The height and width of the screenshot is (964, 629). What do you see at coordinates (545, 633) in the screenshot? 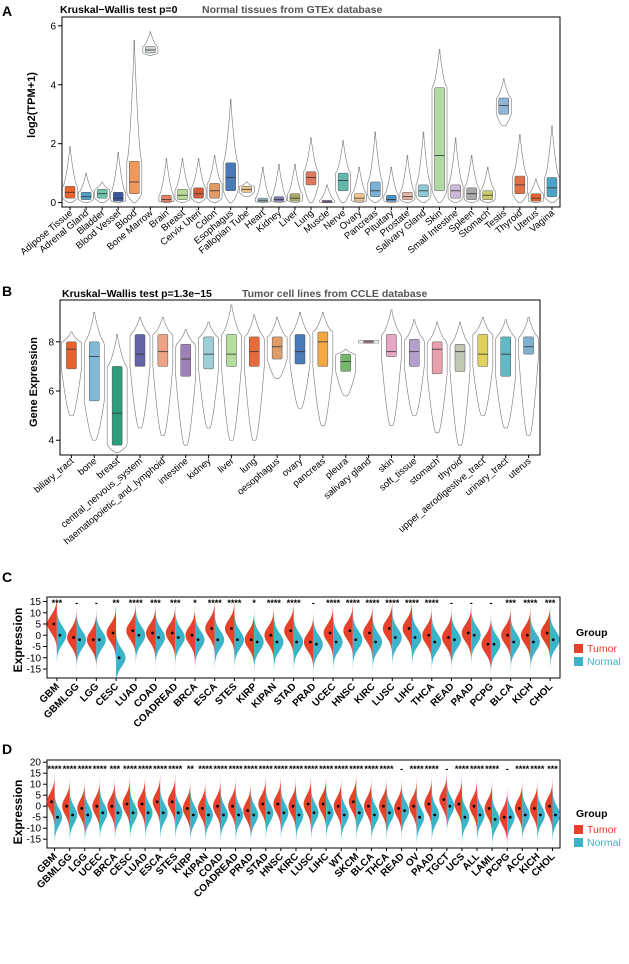
I see `violin-tumor-CHOL` at bounding box center [545, 633].